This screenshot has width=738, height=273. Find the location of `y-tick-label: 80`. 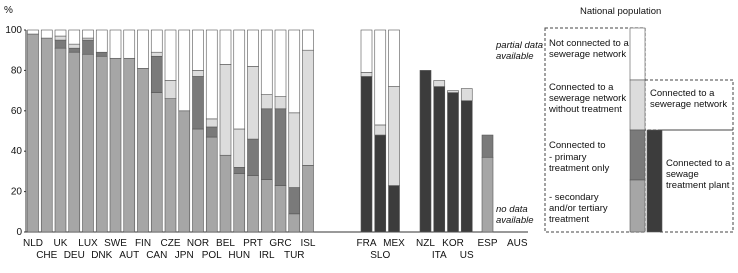

y-tick-label: 80 is located at coordinates (17, 70).